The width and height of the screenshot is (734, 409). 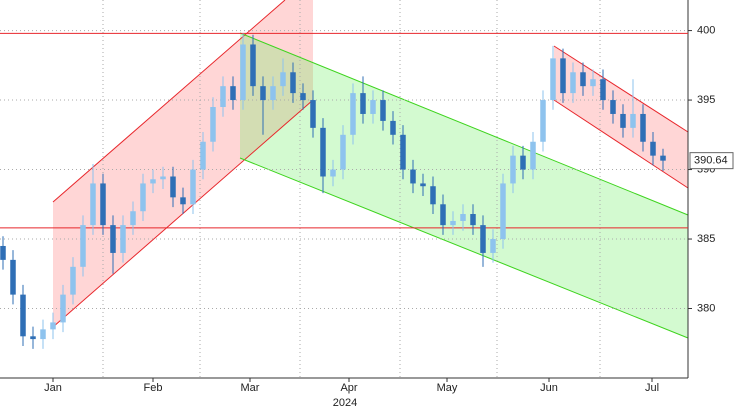 What do you see at coordinates (447, 388) in the screenshot?
I see `x-tick-label: May` at bounding box center [447, 388].